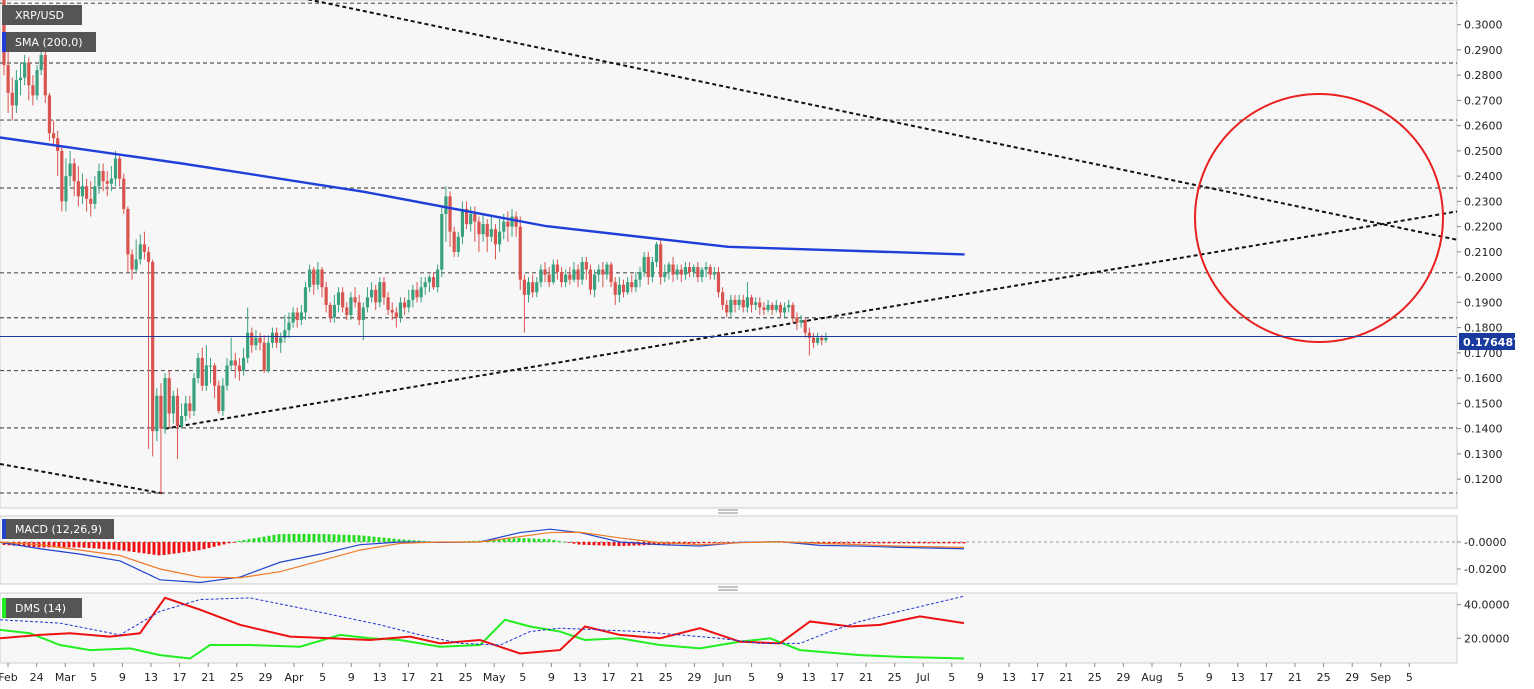  Describe the element at coordinates (1483, 25) in the screenshot. I see `main-y-tick-label: 0.3000` at that location.